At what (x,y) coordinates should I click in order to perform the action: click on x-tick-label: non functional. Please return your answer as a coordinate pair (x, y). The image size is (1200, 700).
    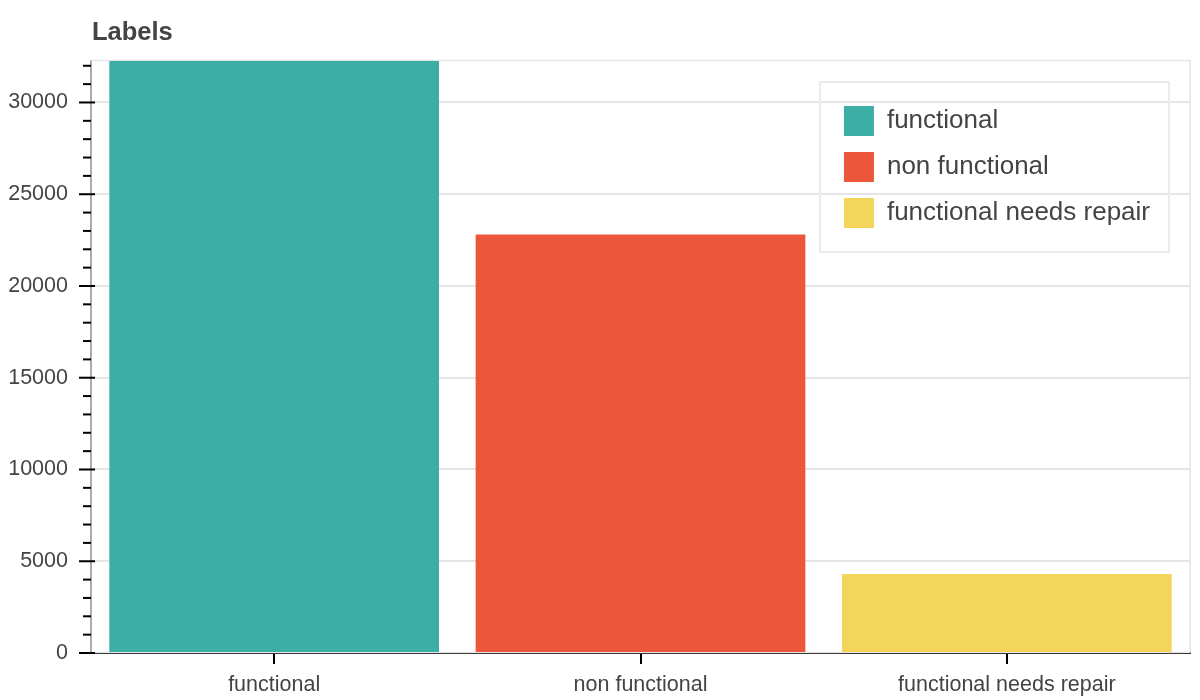
    Looking at the image, I should click on (640, 683).